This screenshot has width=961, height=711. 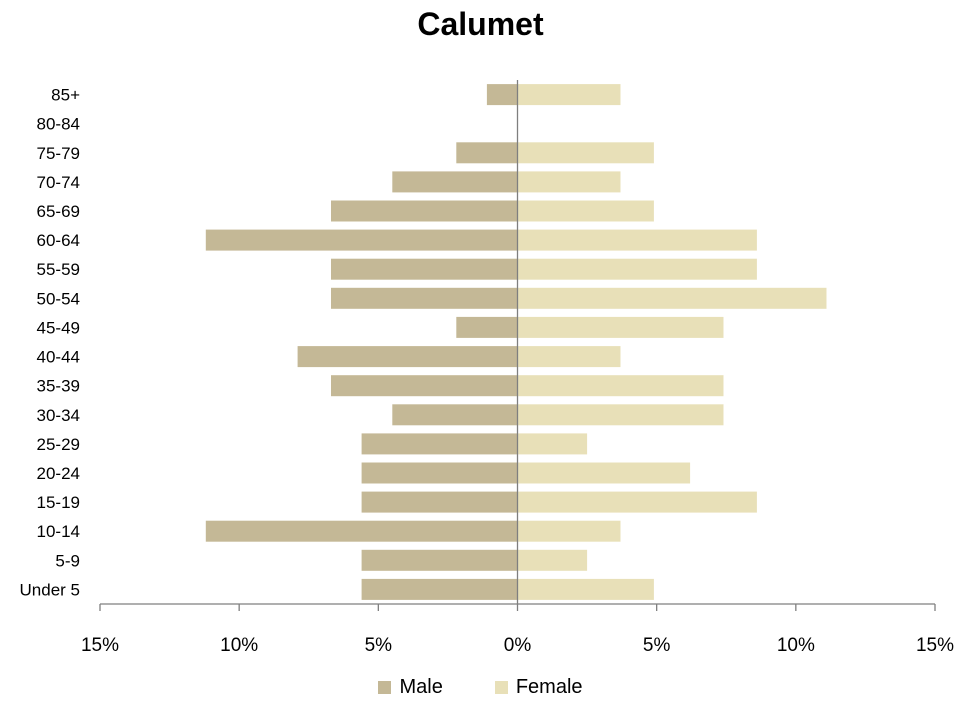 I want to click on legend: Male Female, so click(x=480, y=687).